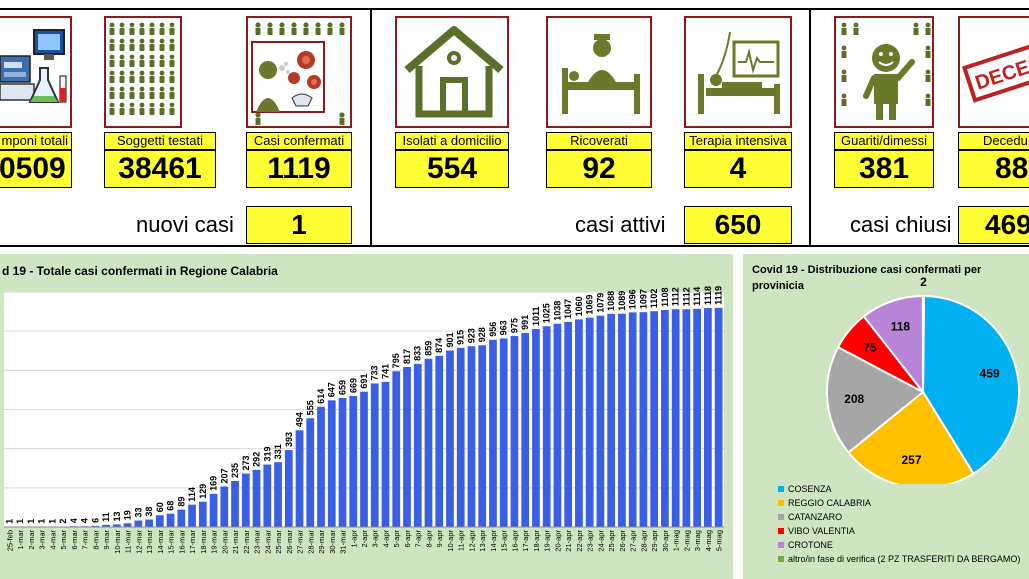 The width and height of the screenshot is (1029, 579). Describe the element at coordinates (708, 295) in the screenshot. I see `bar-data-label: 1118` at that location.